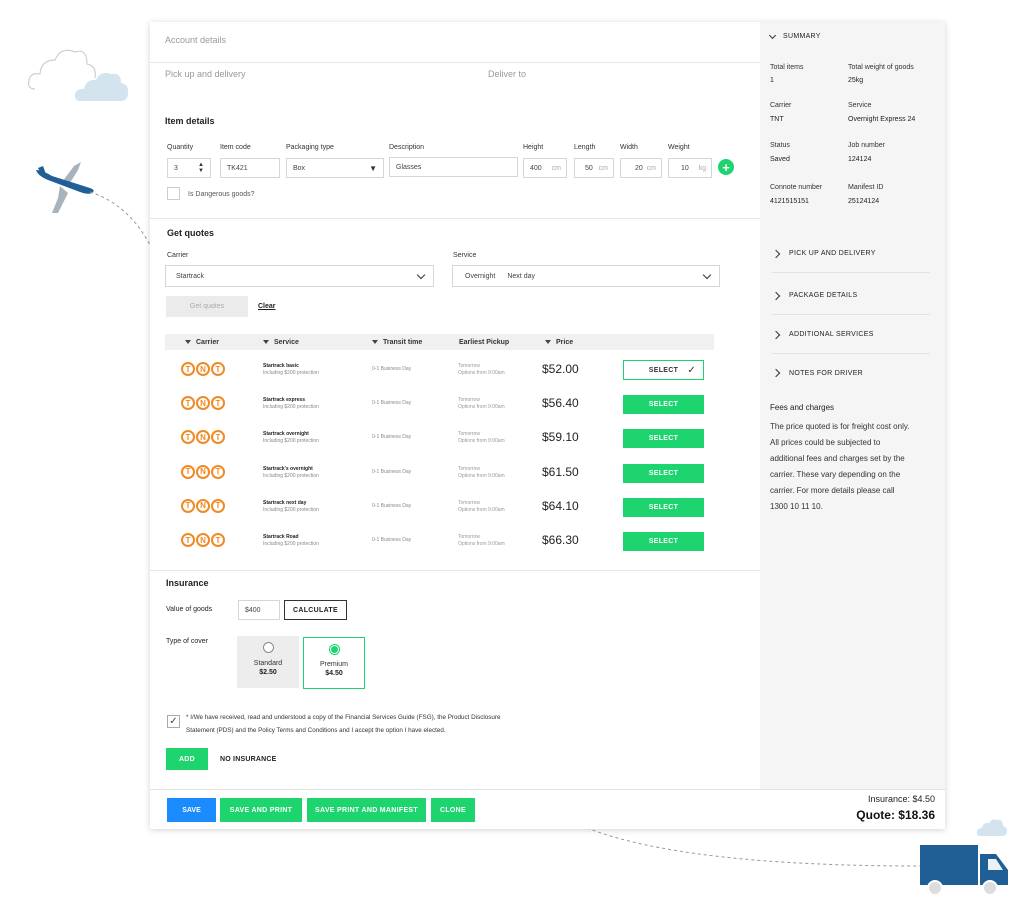  I want to click on accordion-additional-services: ADDITIONAL SERVICES, so click(850, 335).